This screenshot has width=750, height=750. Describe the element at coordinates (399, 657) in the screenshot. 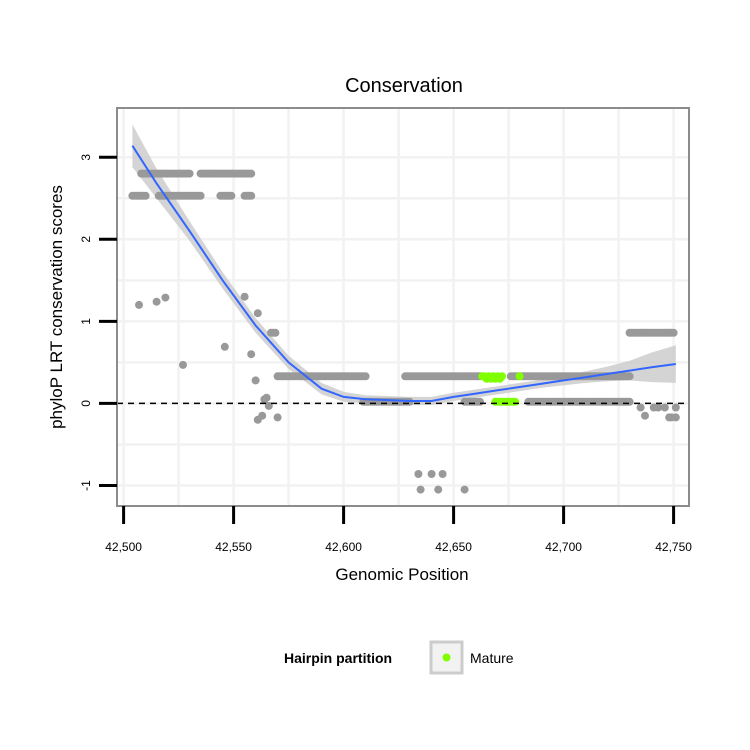

I see `legend: Hairpin partition Mature` at that location.